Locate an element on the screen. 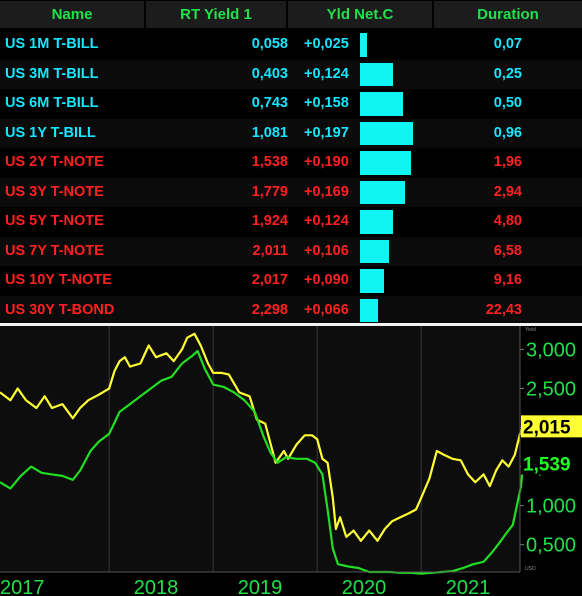 Image resolution: width=582 pixels, height=596 pixels. duration-value: 6,58 is located at coordinates (507, 250).